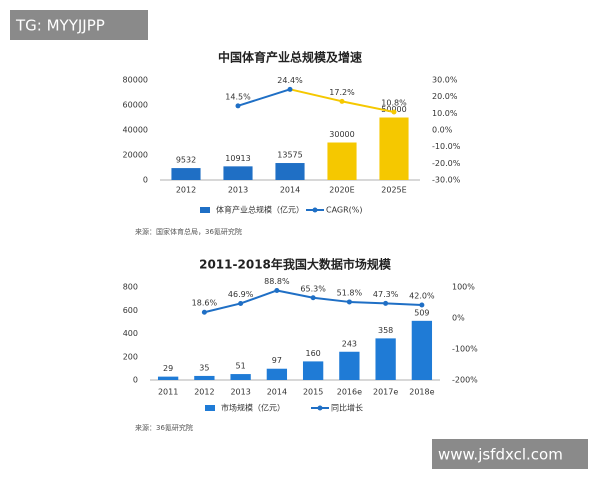 Image resolution: width=600 pixels, height=480 pixels. Describe the element at coordinates (347, 408) in the screenshot. I see `legend-label: 同比增长` at that location.